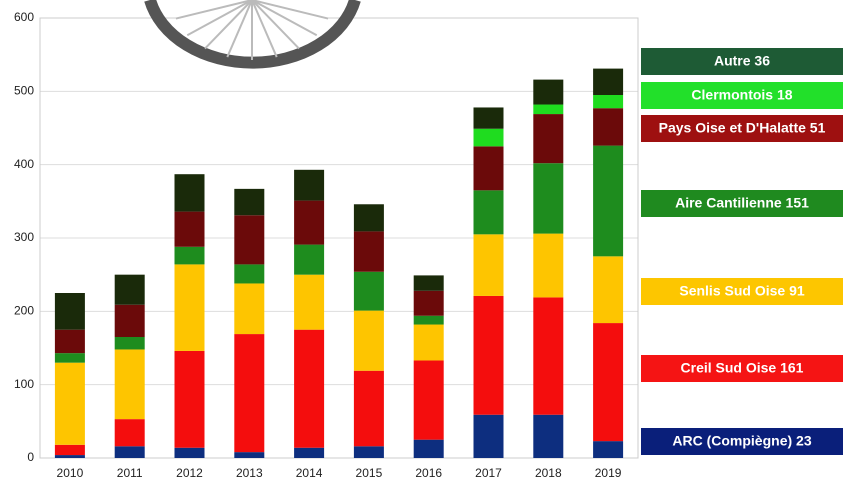  Describe the element at coordinates (24, 164) in the screenshot. I see `y-tick-label: 400` at that location.